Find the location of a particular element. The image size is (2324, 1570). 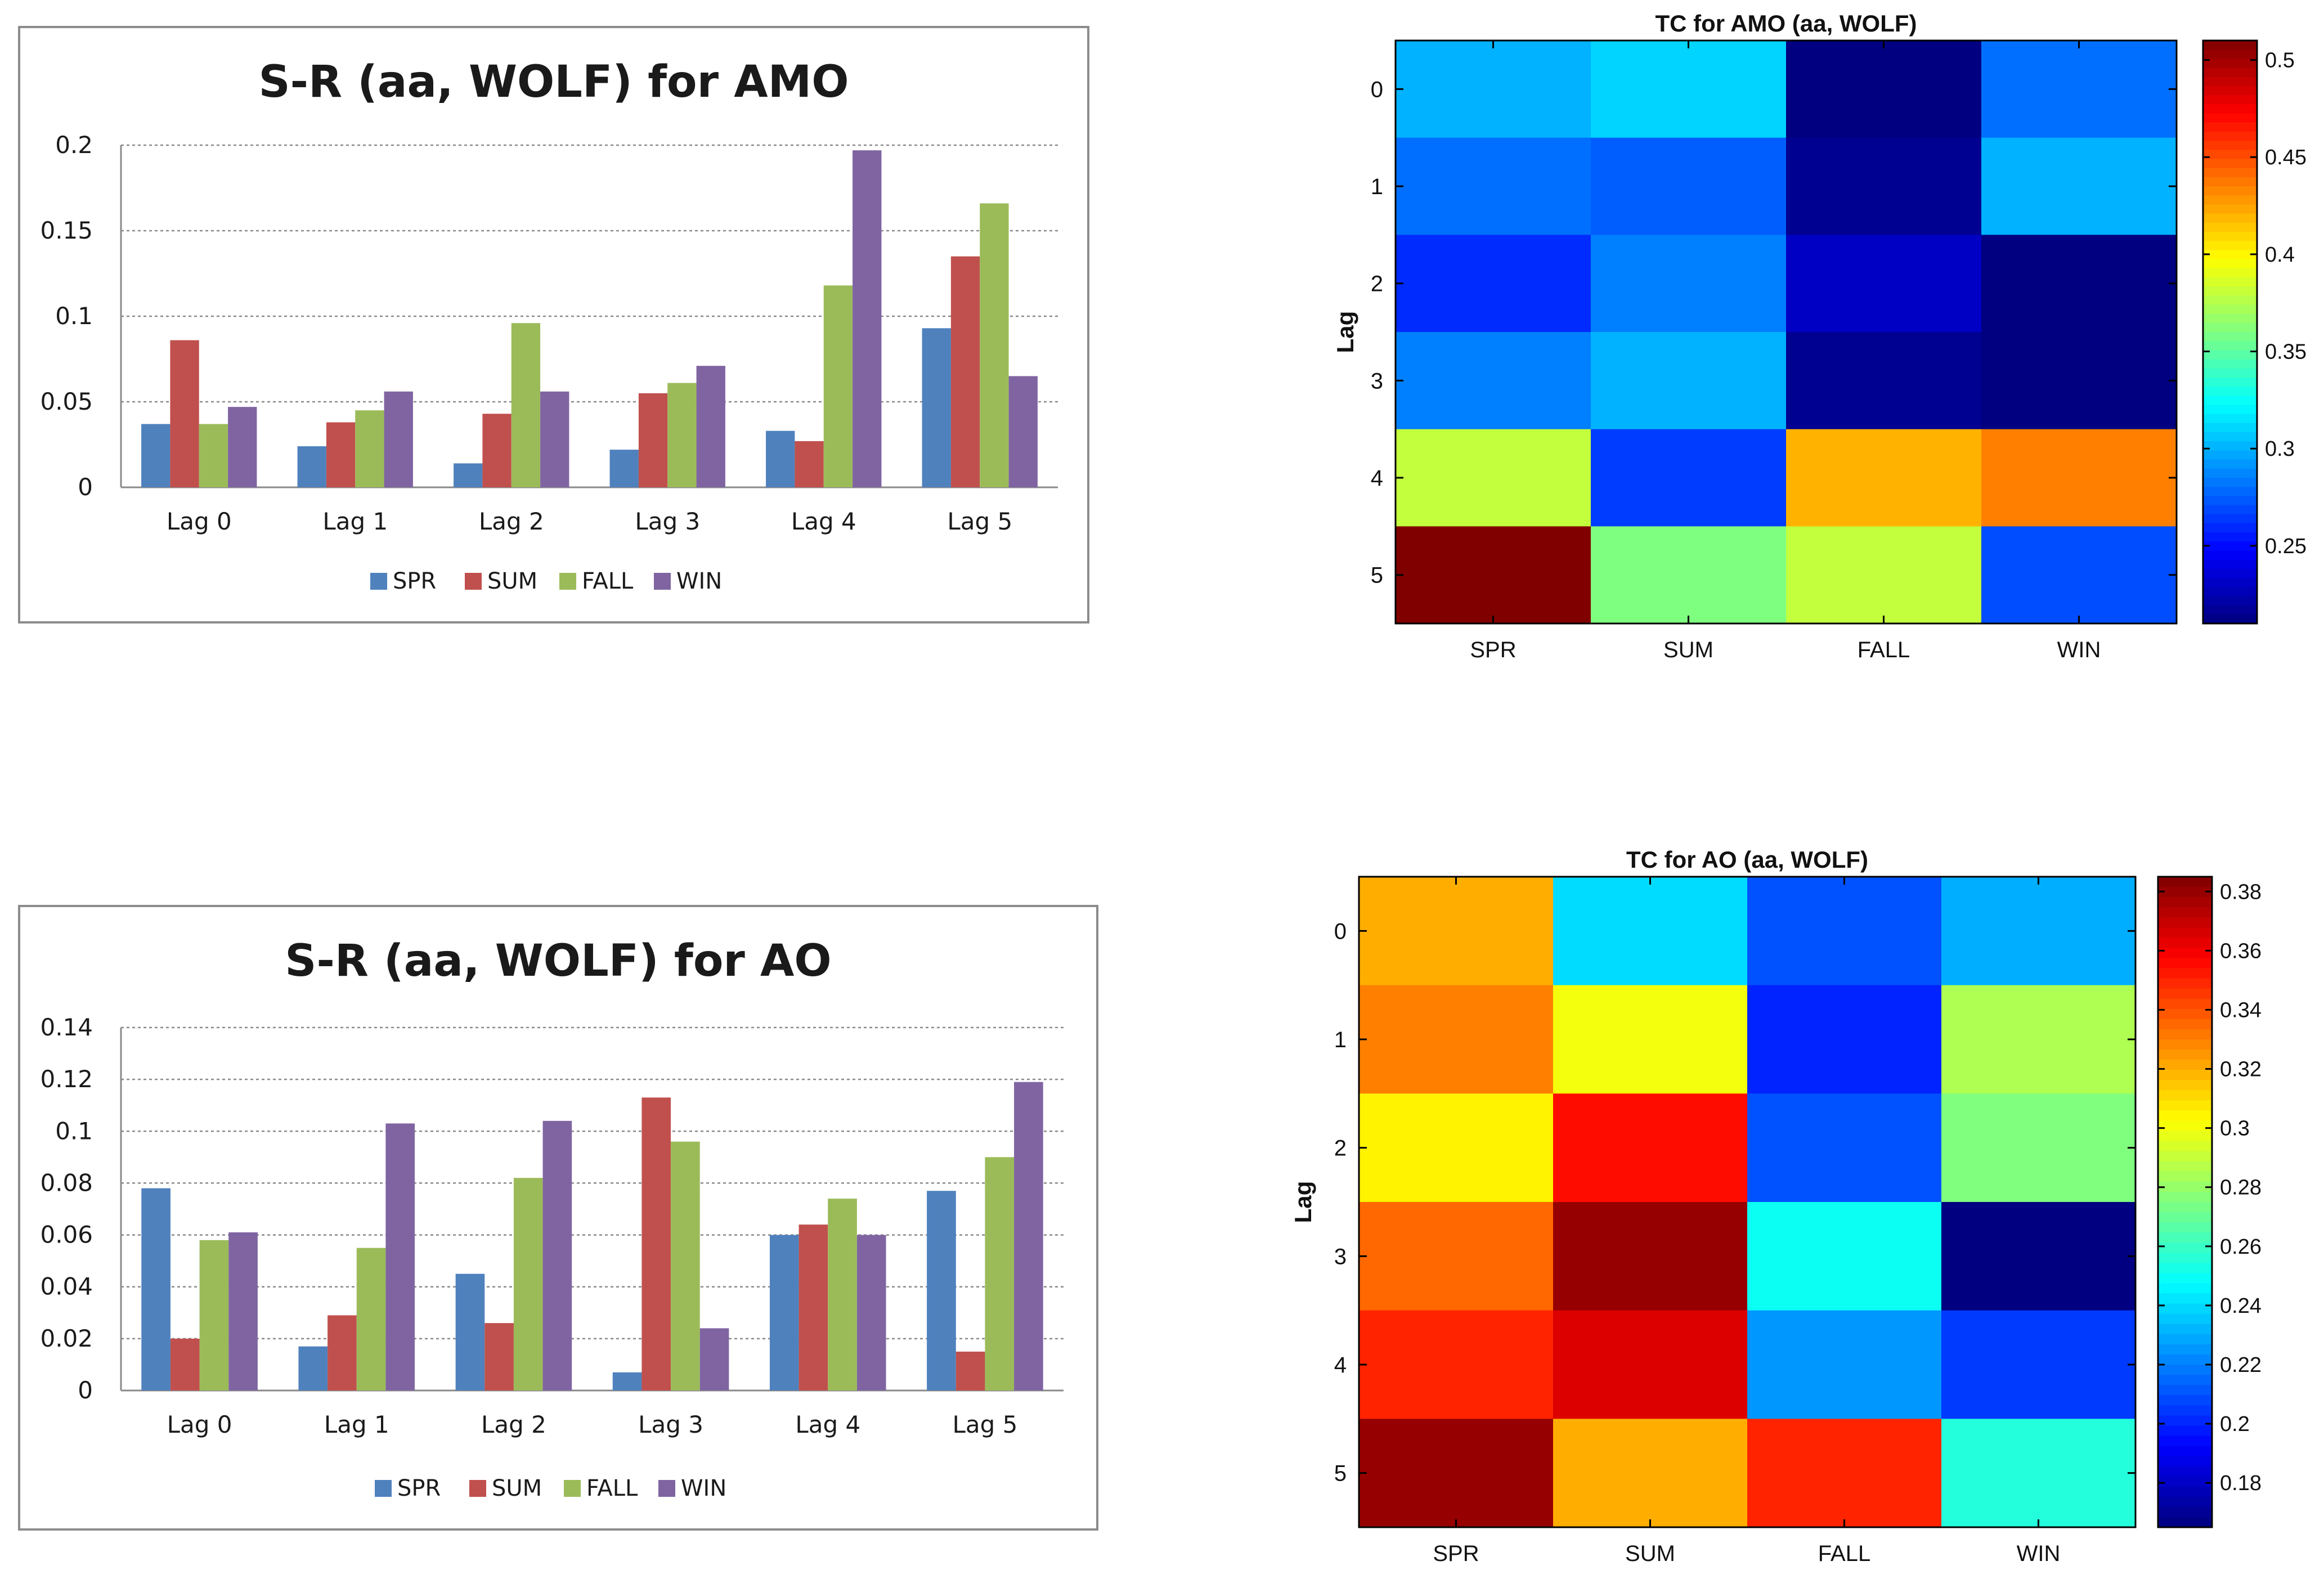

y-tick-label: 3 is located at coordinates (1340, 1256).